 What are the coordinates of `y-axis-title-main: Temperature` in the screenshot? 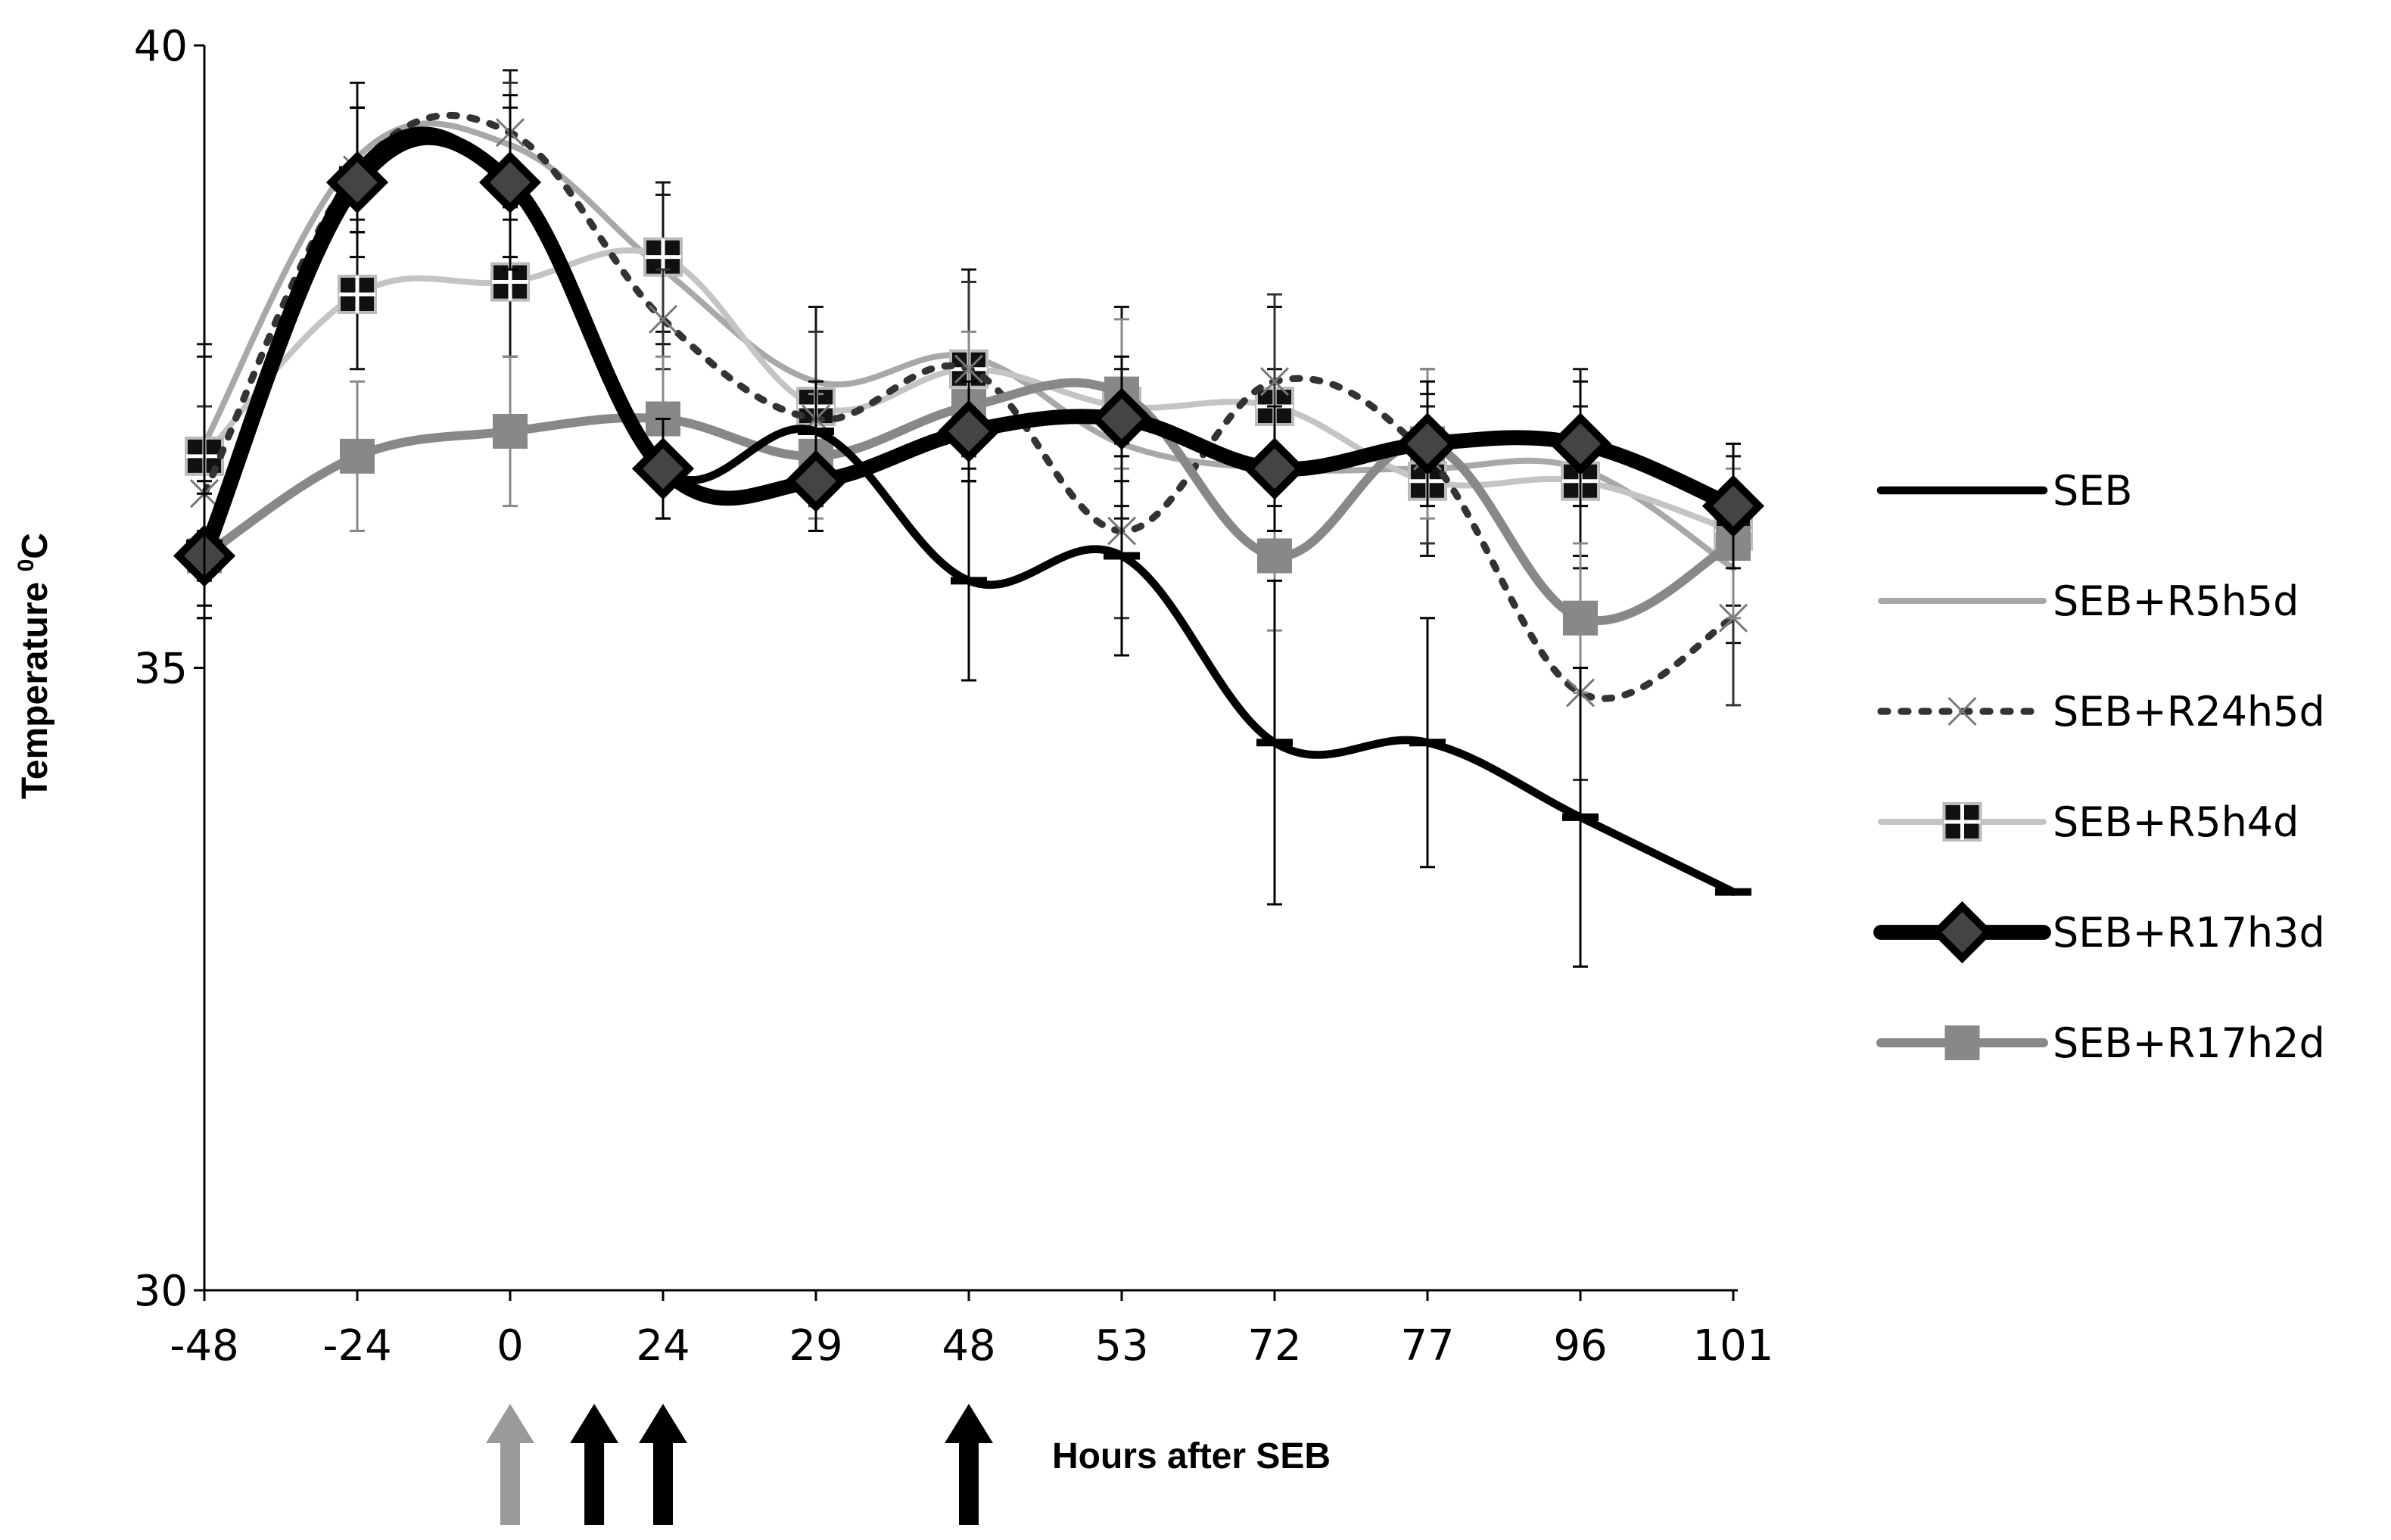 It's located at (35, 685).